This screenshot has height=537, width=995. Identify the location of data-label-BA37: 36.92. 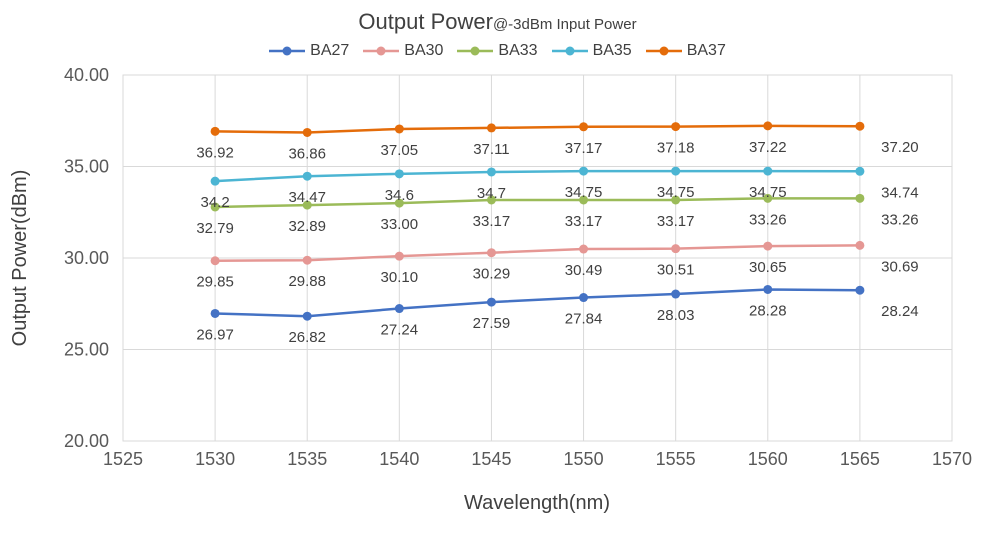
(215, 152).